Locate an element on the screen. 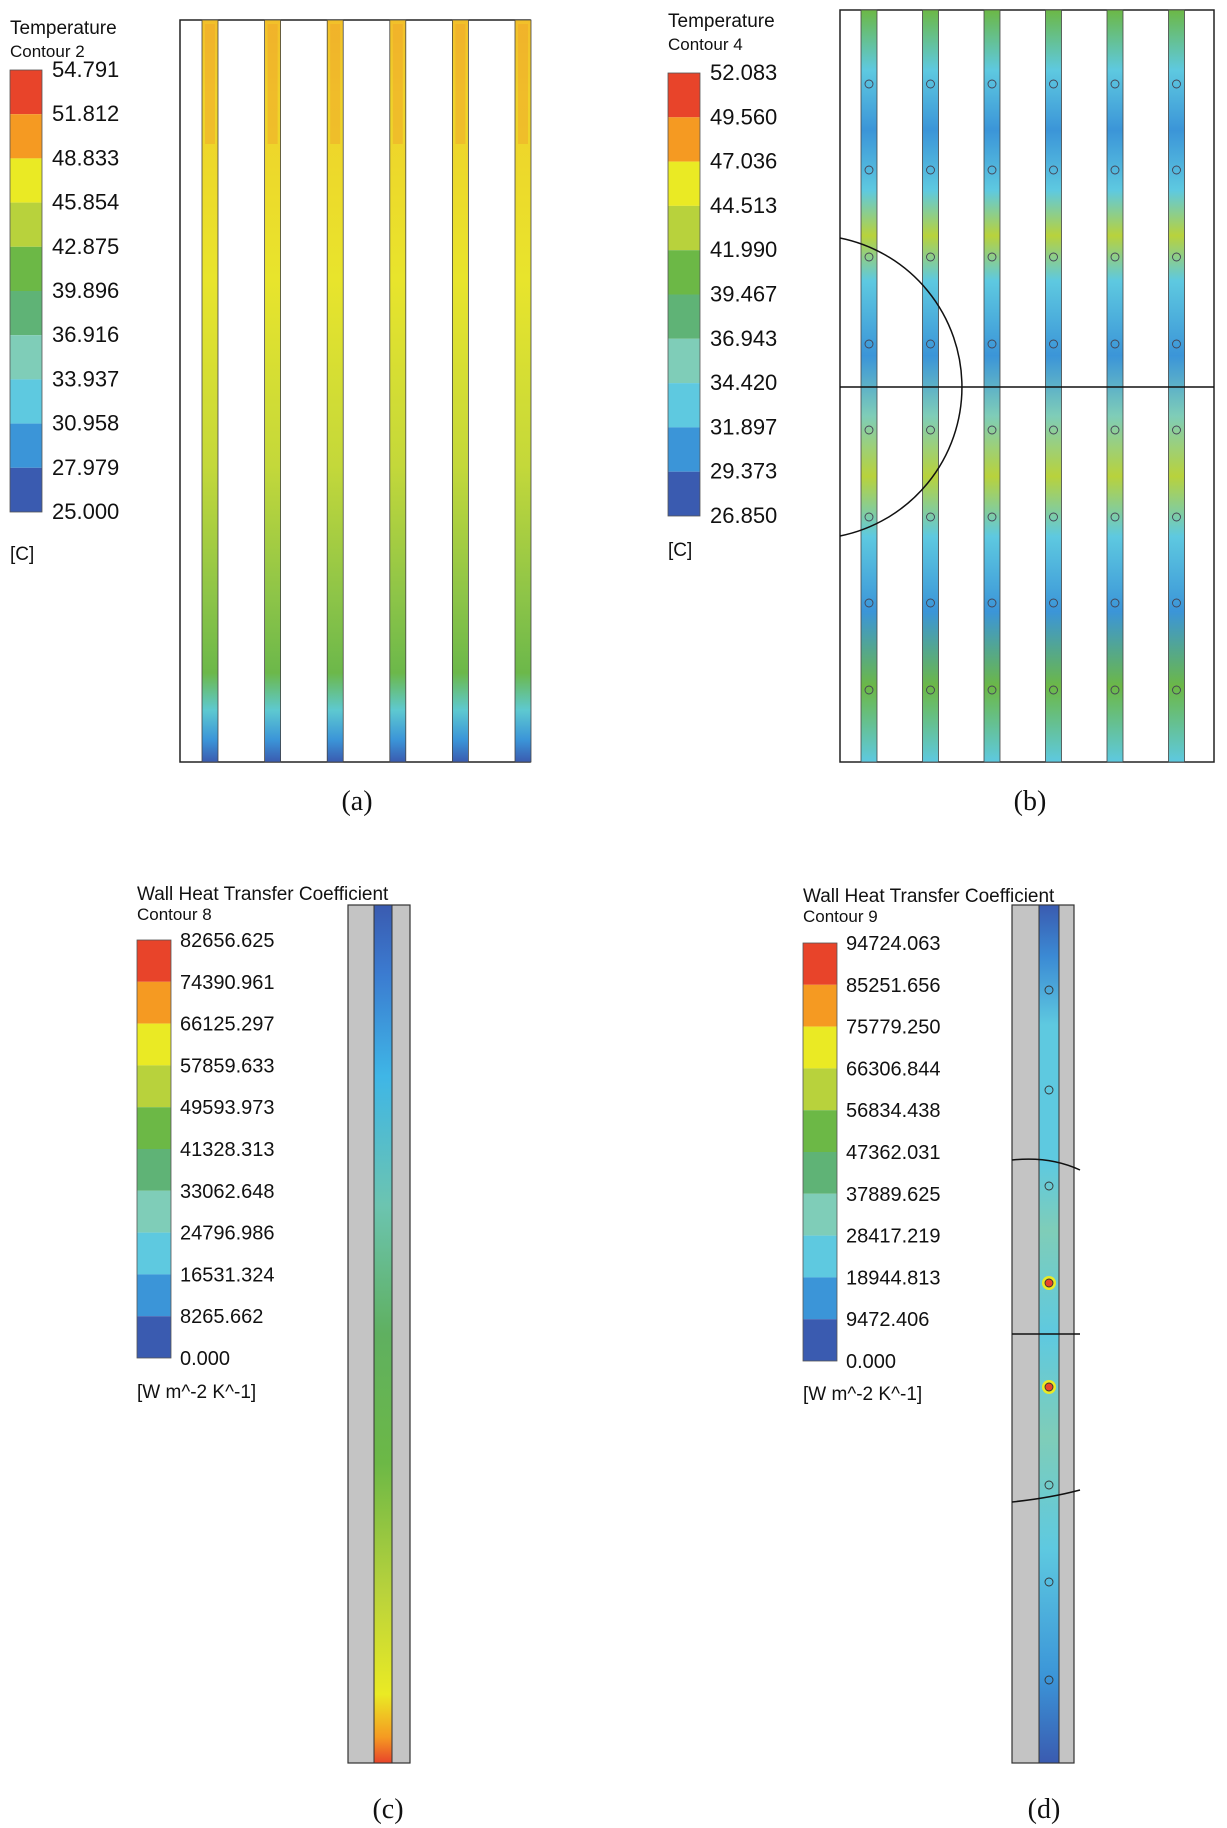  colorbar-tick-label: 49593.973 is located at coordinates (227, 1108).